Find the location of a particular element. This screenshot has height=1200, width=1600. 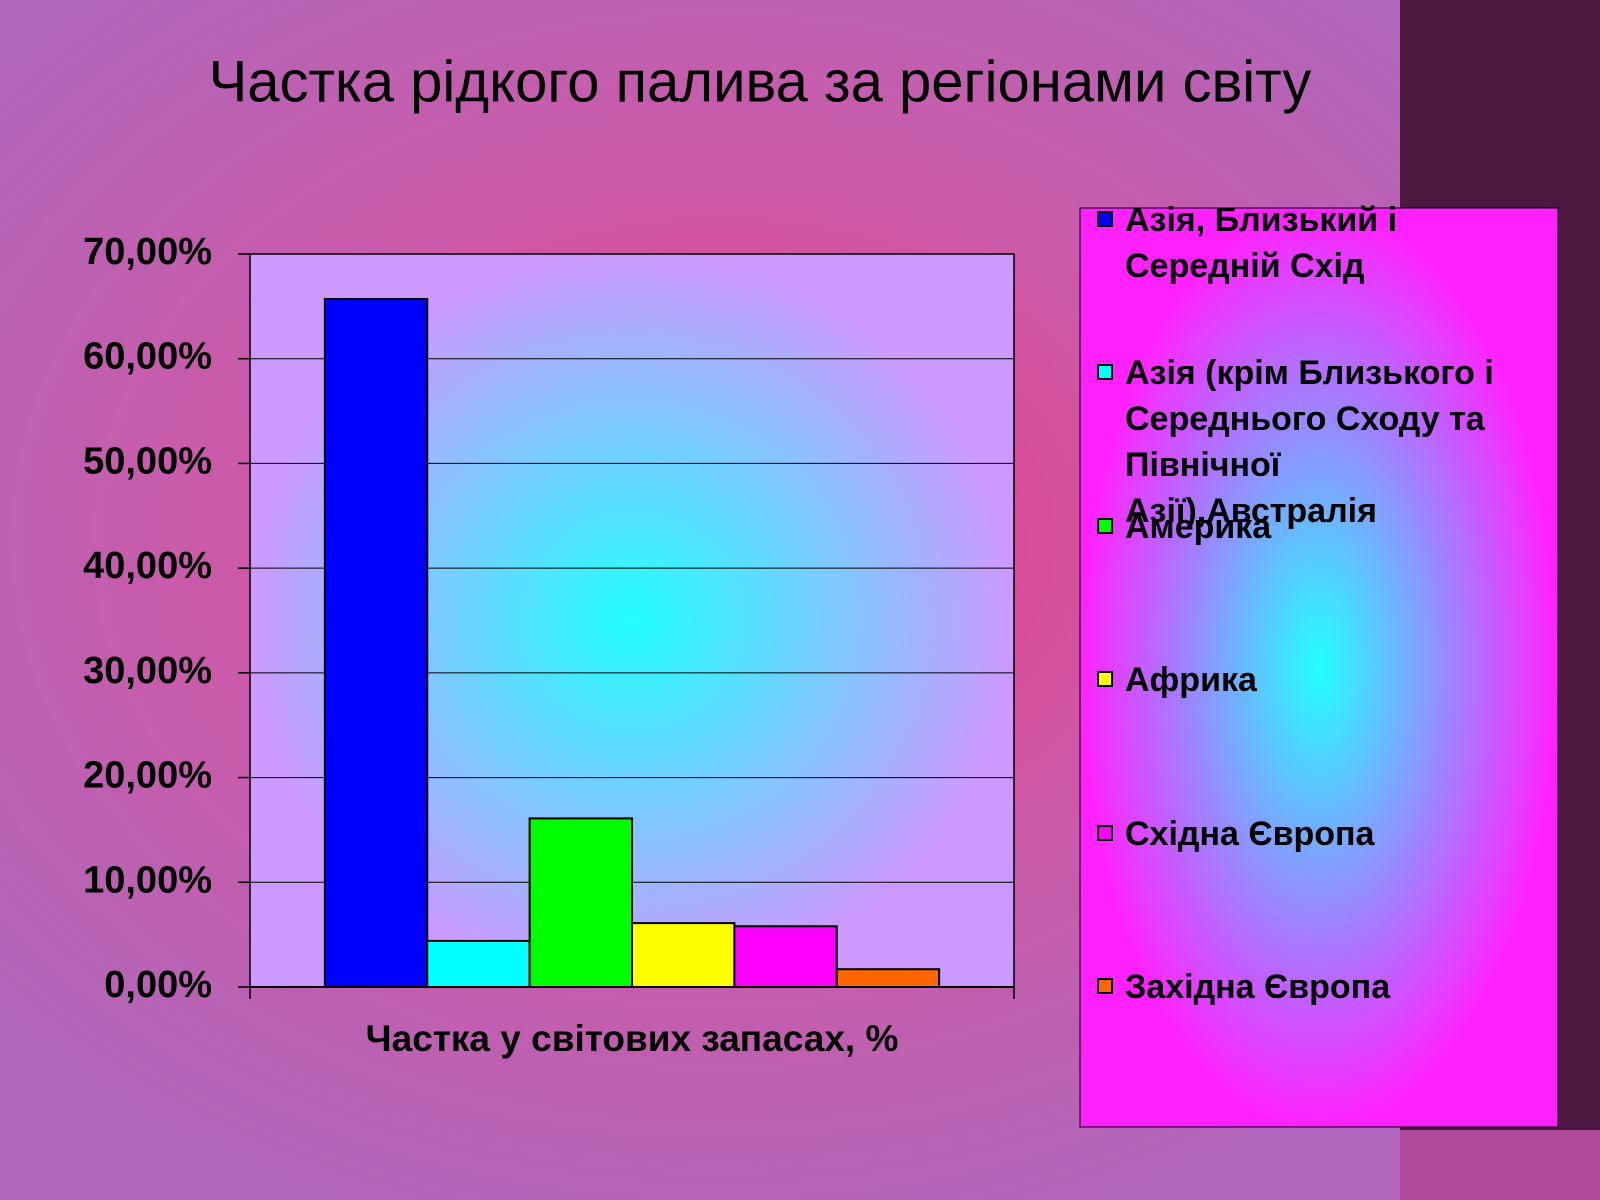

legend-label: Азія, Близький і Середній Схід is located at coordinates (1261, 243).